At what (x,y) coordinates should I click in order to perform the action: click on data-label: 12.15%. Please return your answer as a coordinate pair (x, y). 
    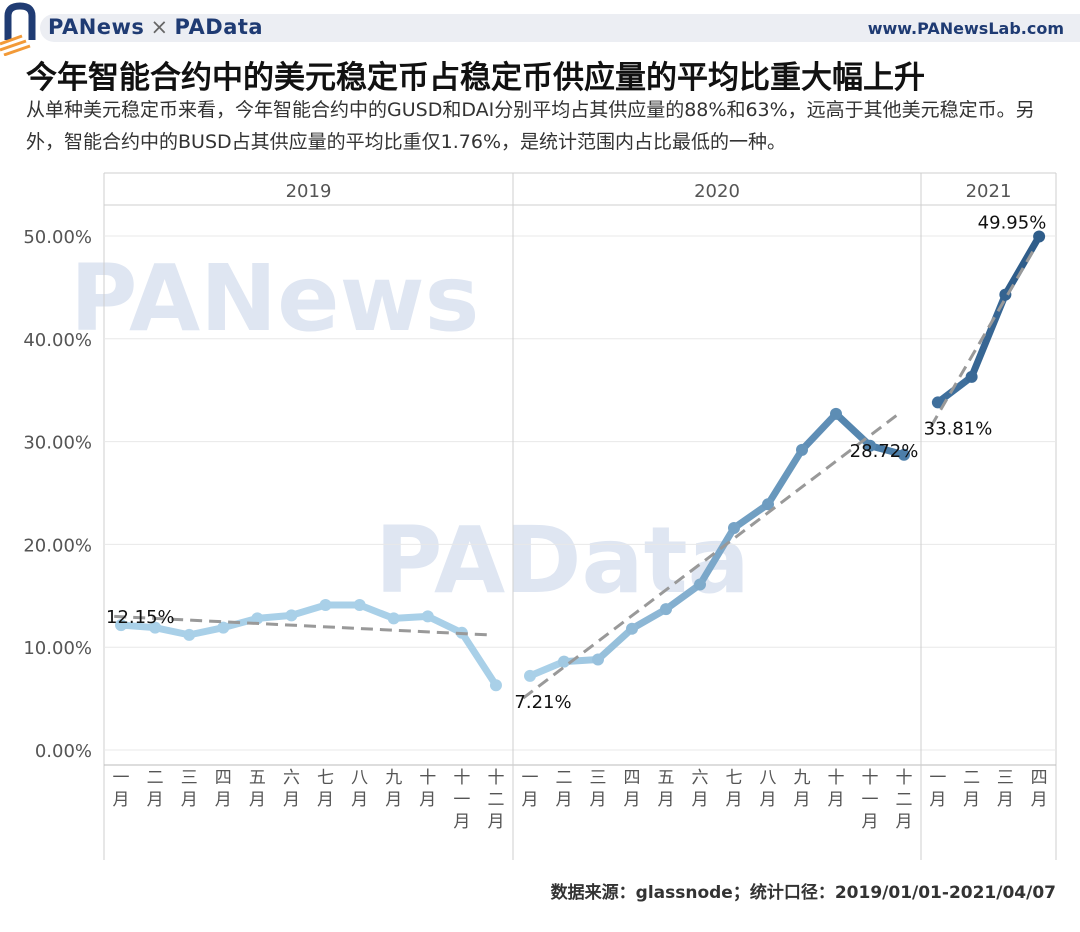
    Looking at the image, I should click on (140, 617).